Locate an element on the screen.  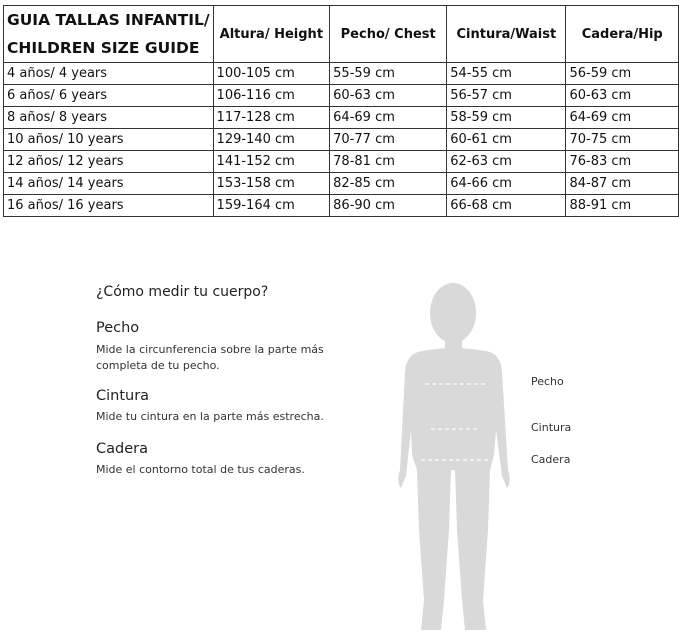
table-cell: 6 años/ 6 years is located at coordinates (108, 95).